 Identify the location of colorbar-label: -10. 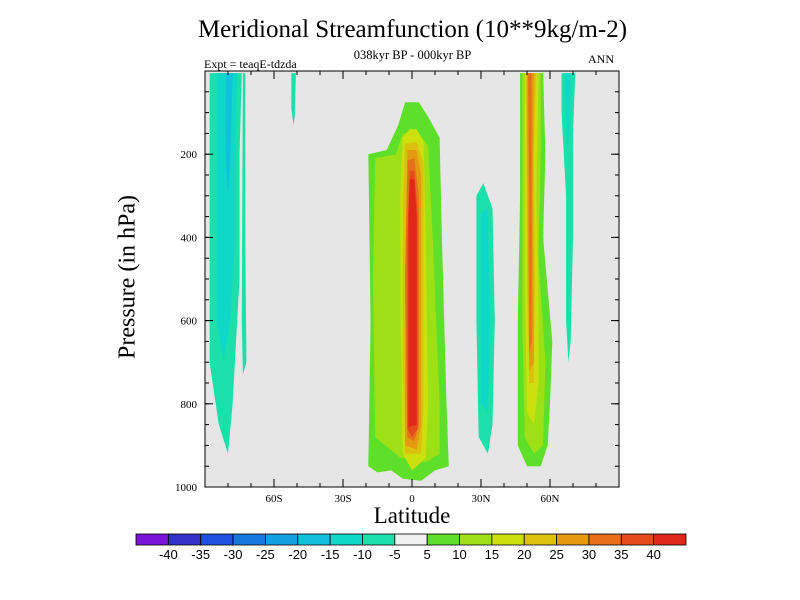
(362, 554).